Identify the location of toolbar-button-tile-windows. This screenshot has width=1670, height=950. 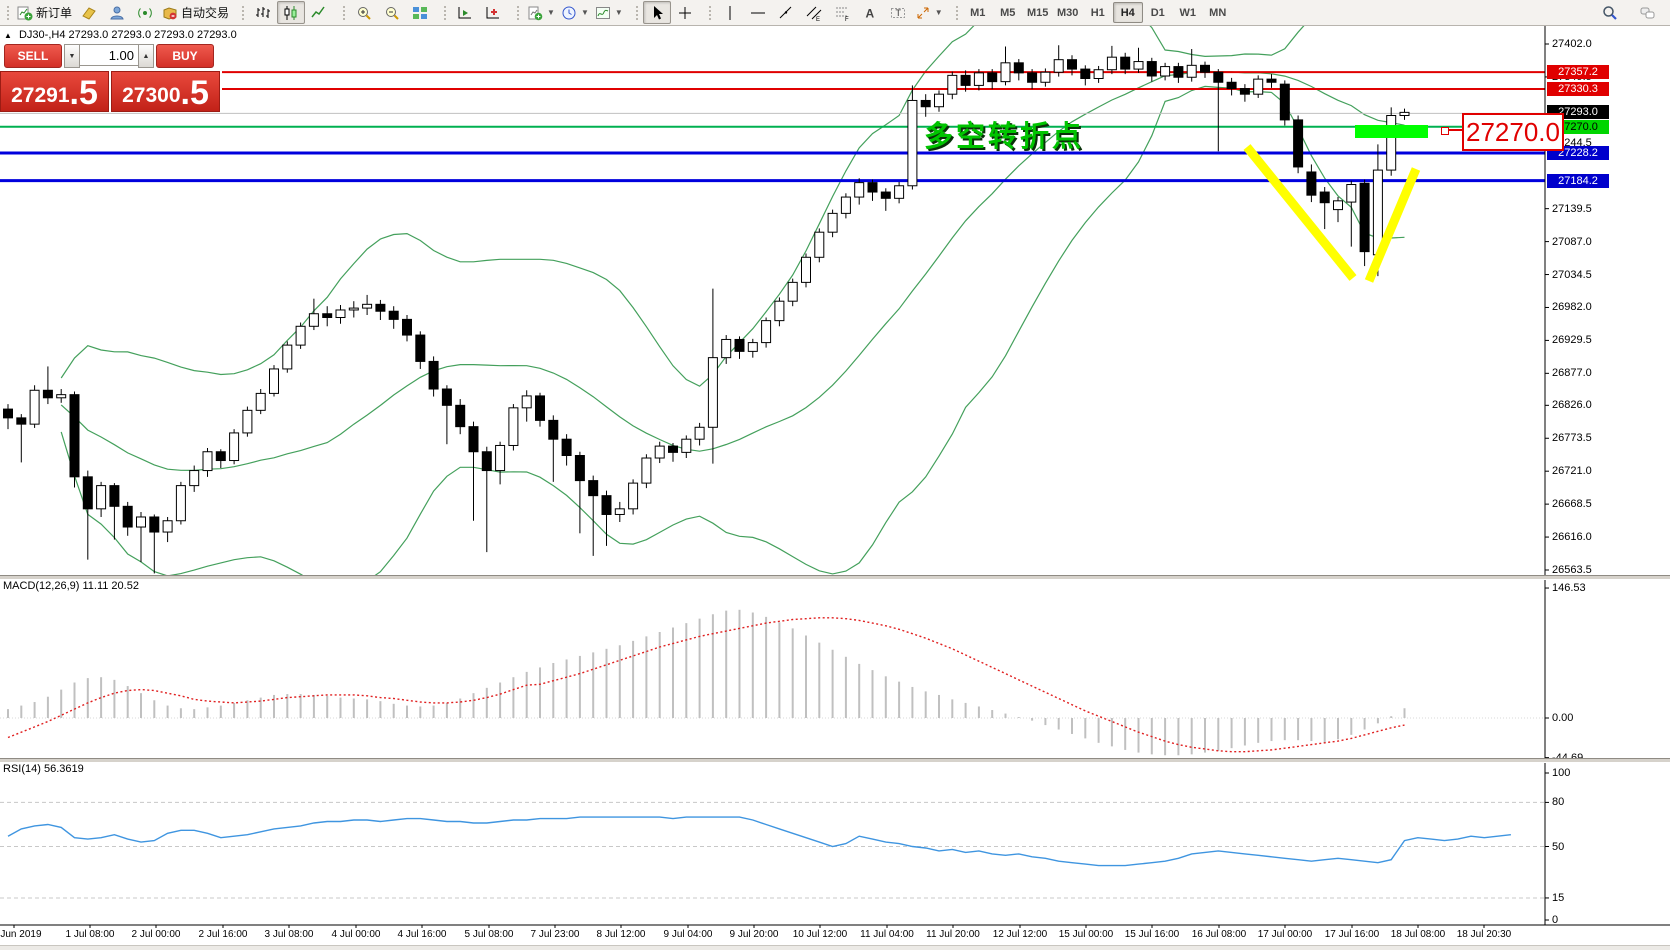
(420, 12).